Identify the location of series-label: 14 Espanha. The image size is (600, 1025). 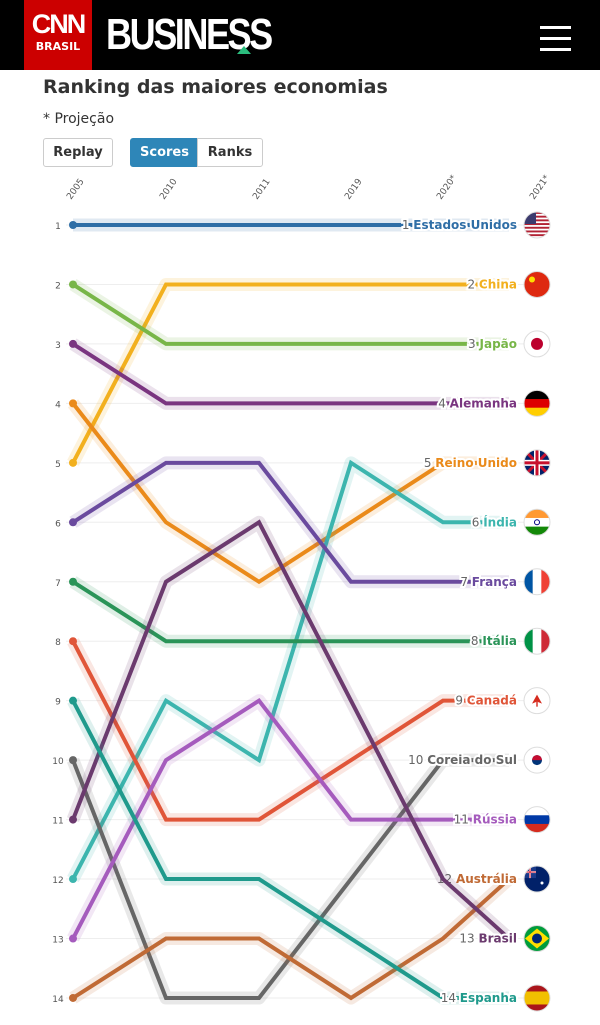
(479, 998).